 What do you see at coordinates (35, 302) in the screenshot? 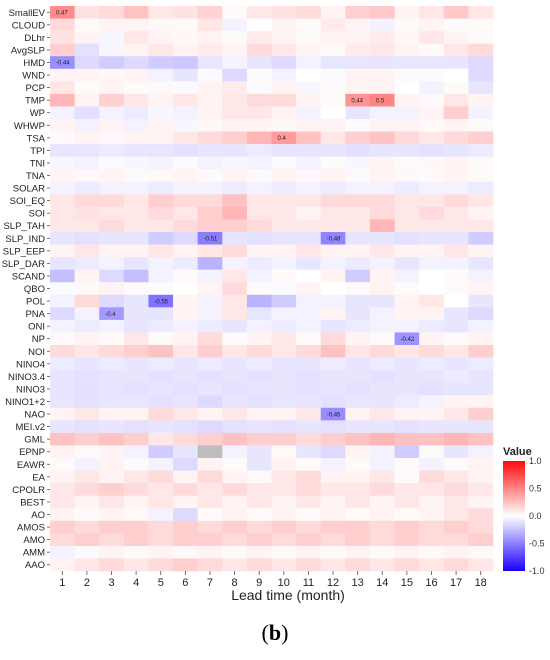
I see `y-tick-label: POL` at bounding box center [35, 302].